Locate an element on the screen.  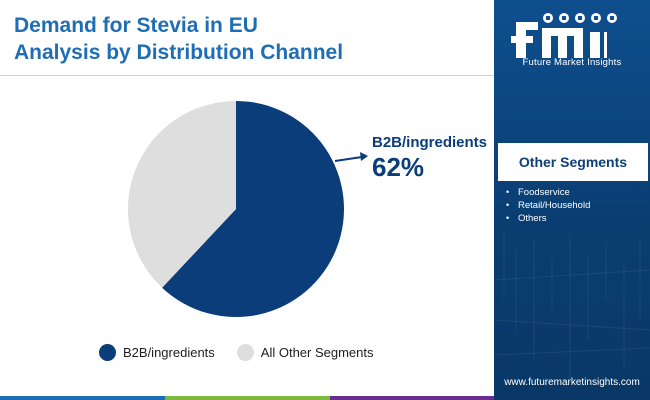
legend-item-other: All Other Segments is located at coordinates (305, 352).